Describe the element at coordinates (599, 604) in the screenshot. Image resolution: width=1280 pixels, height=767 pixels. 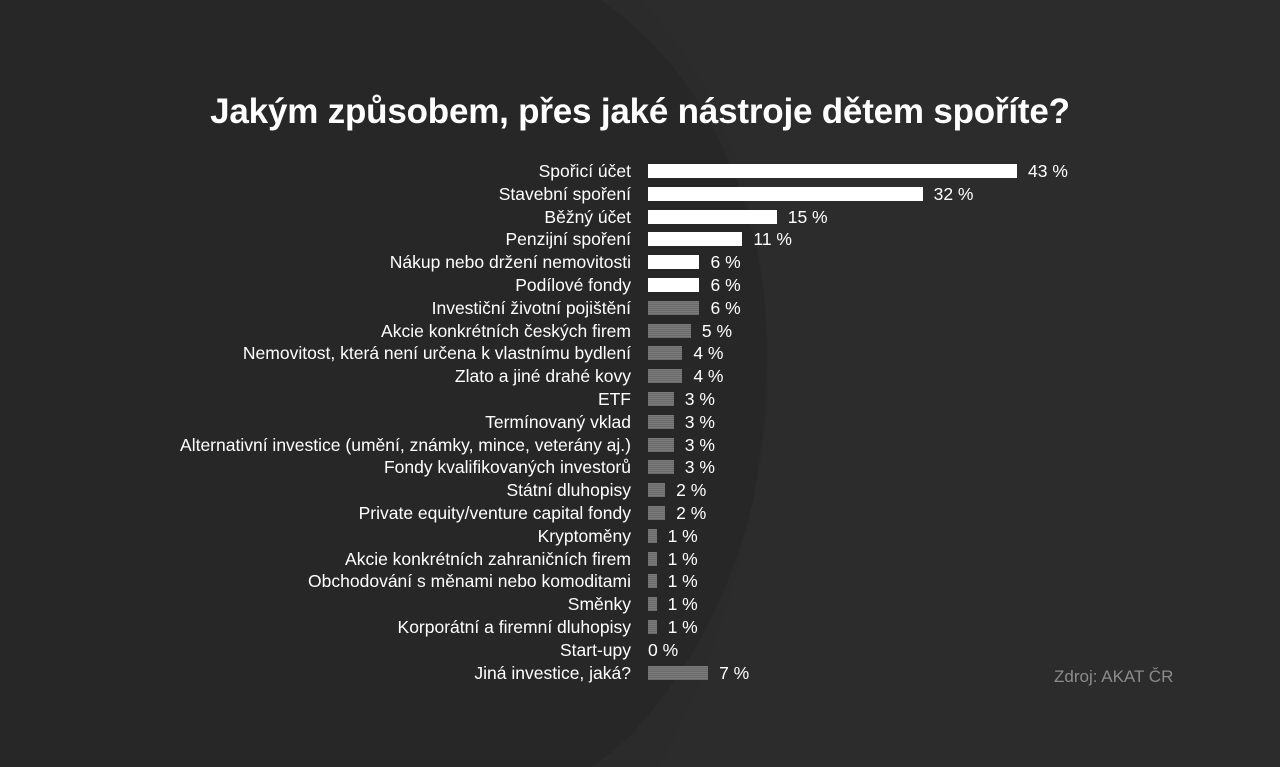
I see `category-label: Směnky` at that location.